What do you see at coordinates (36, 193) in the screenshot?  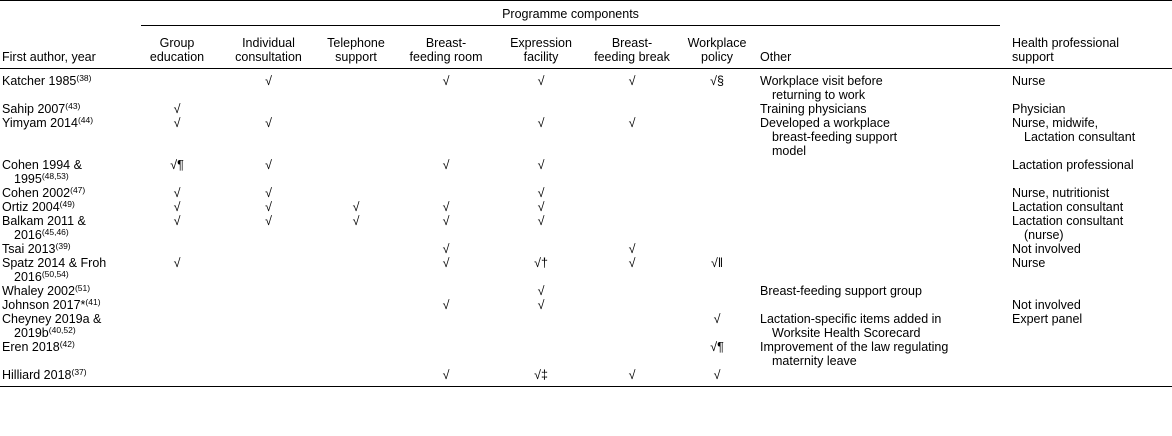 I see `author-text: Cohen 2002` at bounding box center [36, 193].